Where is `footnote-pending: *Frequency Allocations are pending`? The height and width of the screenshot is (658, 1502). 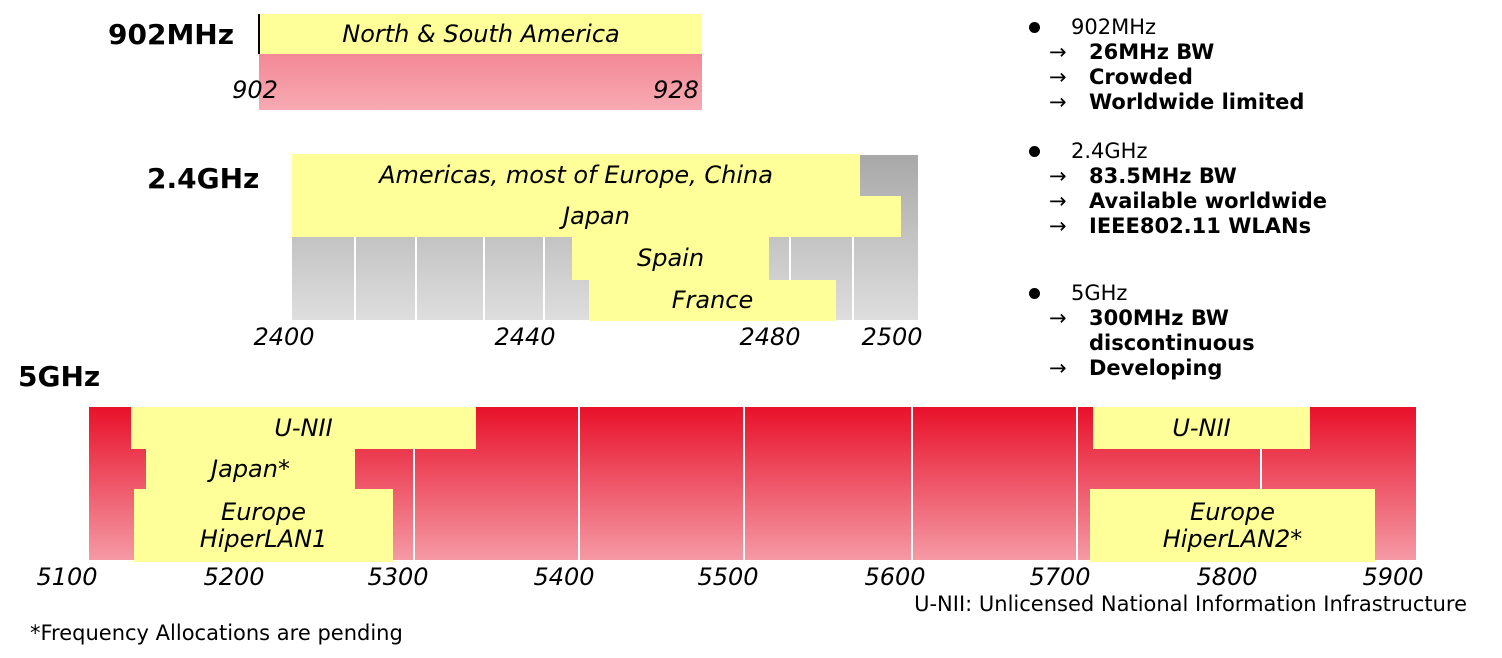 footnote-pending: *Frequency Allocations are pending is located at coordinates (216, 633).